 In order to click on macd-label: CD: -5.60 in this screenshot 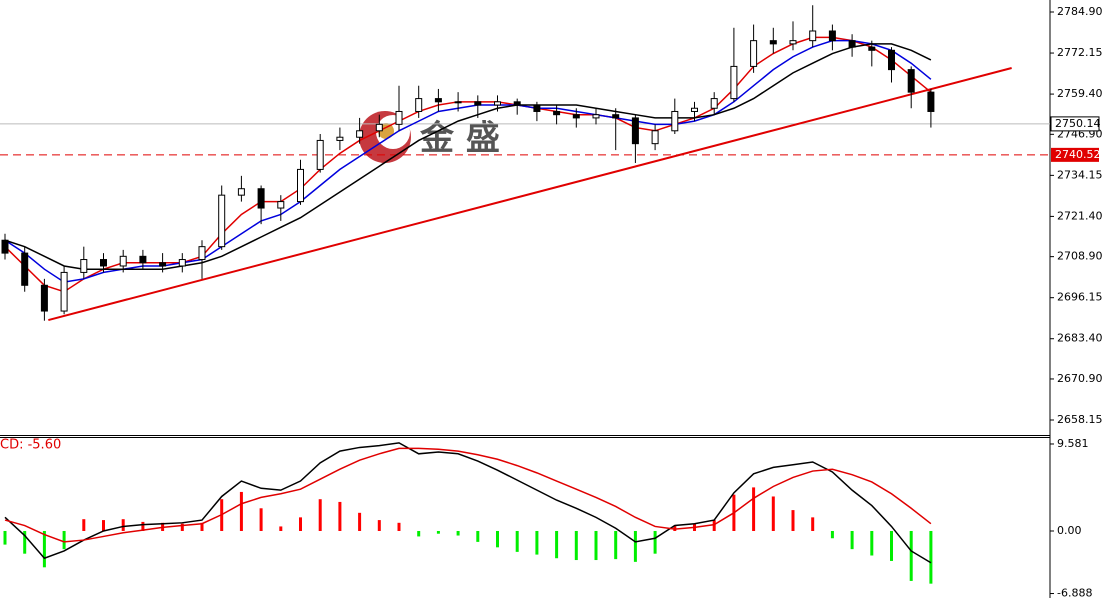, I will do `click(30, 445)`.